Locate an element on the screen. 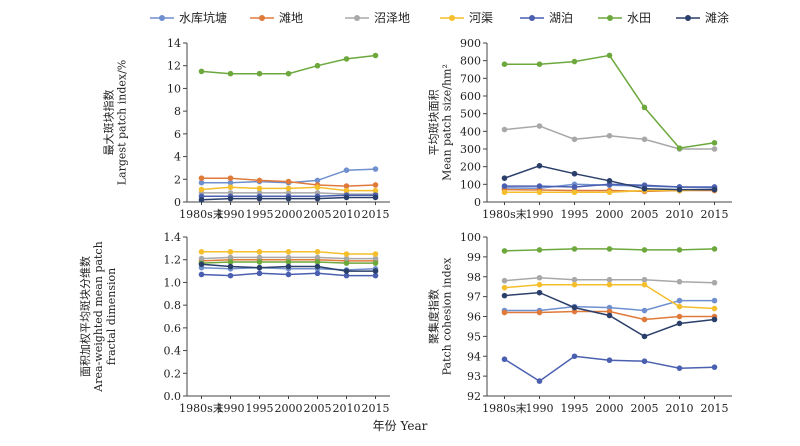 This screenshot has width=800, height=446. y-tick-label: 97 is located at coordinates (474, 297).